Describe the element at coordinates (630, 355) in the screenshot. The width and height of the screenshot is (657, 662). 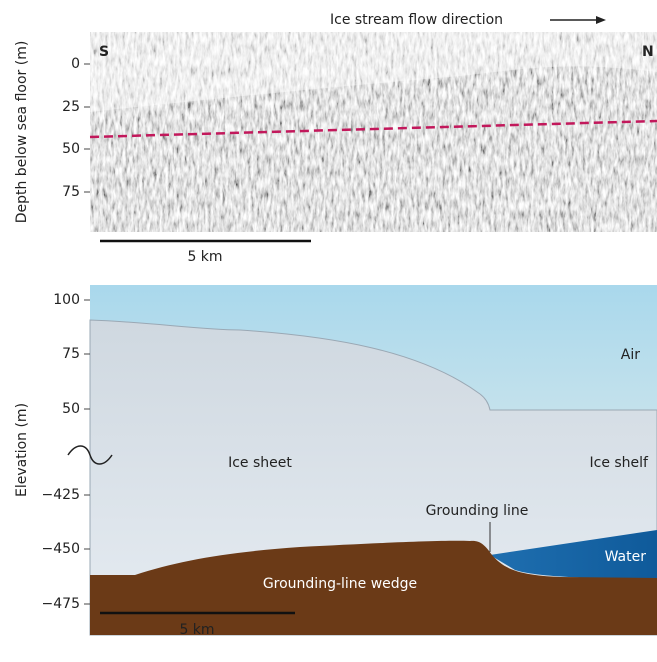
I see `air-label: Air` at that location.